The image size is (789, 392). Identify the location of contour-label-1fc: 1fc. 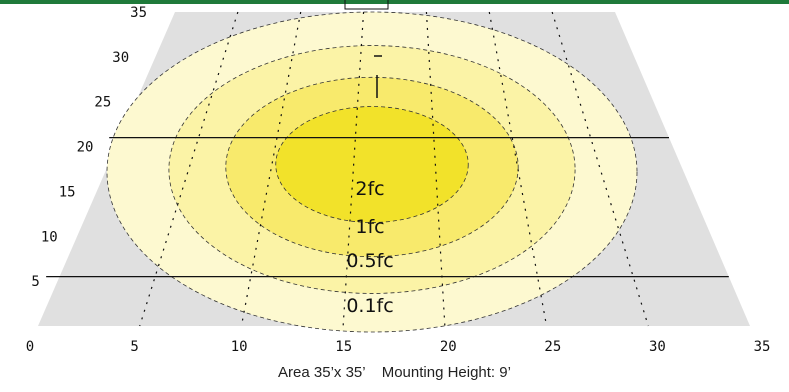
(369, 227).